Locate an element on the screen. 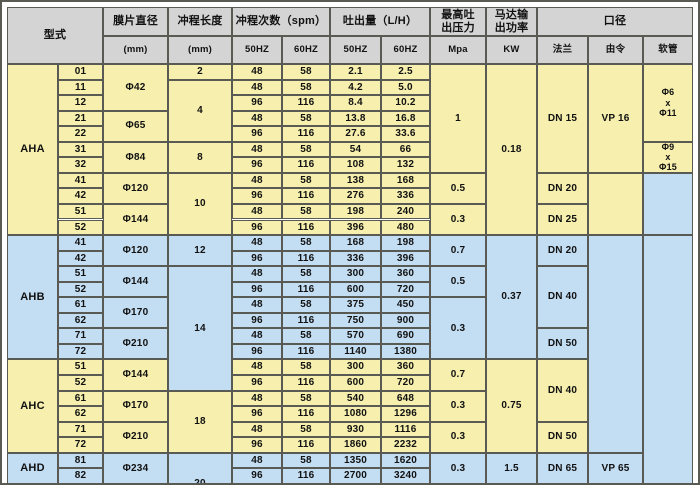 The image size is (700, 485). discharge-50hz-cell: 2.1 is located at coordinates (355, 72).